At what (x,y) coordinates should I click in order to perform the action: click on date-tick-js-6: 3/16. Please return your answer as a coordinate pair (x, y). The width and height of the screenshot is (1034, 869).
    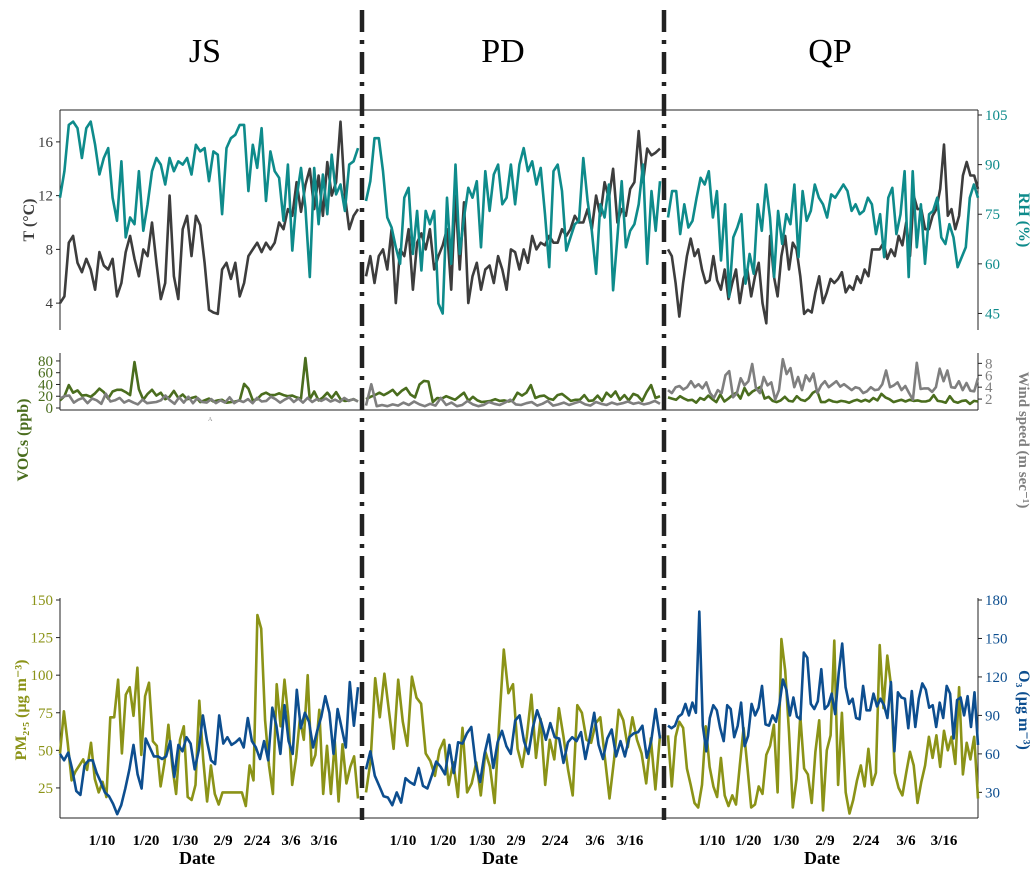
    Looking at the image, I should click on (324, 841).